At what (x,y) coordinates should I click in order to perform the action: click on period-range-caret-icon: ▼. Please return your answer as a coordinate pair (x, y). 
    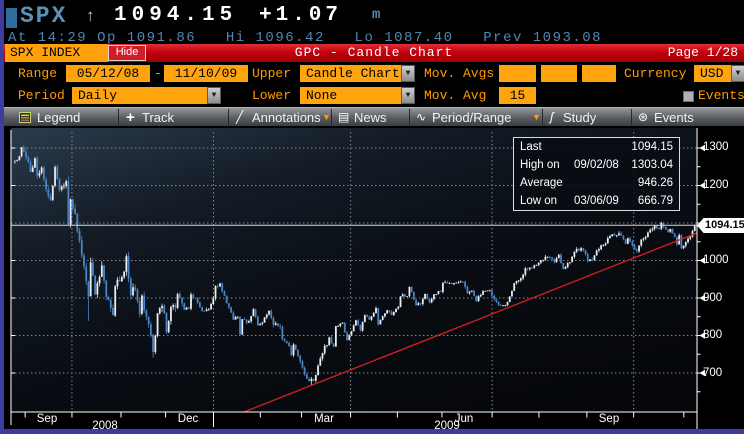
    Looking at the image, I should click on (536, 117).